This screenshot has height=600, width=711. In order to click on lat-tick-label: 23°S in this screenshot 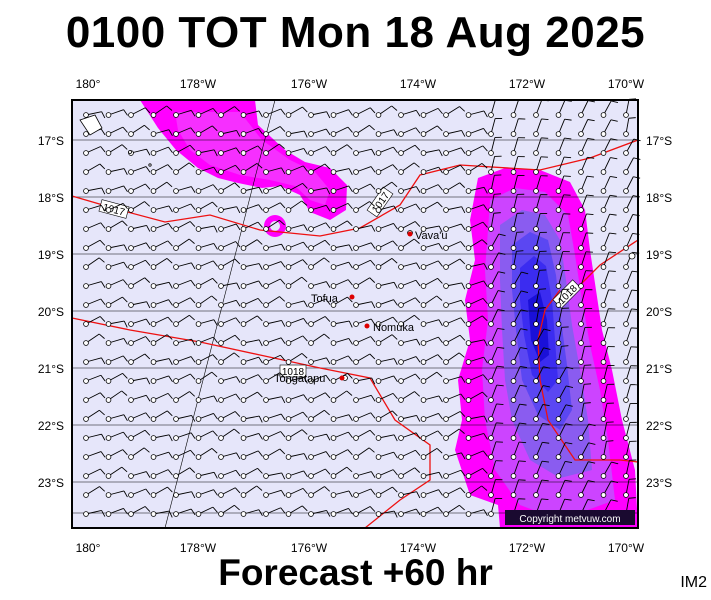, I will do `click(51, 483)`.